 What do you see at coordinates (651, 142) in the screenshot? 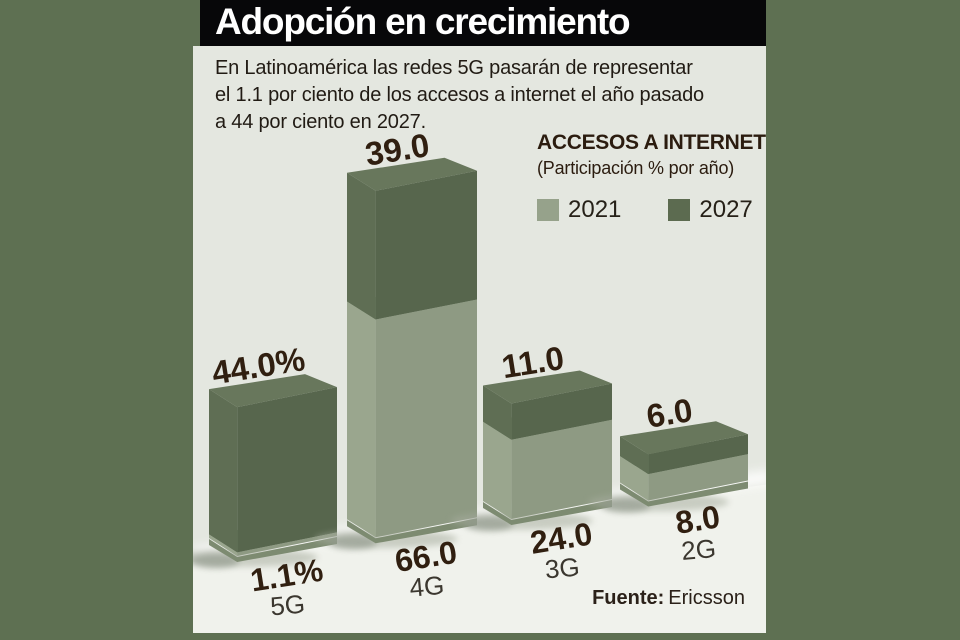
I see `legend-title: ACCESOS A INTERNET` at bounding box center [651, 142].